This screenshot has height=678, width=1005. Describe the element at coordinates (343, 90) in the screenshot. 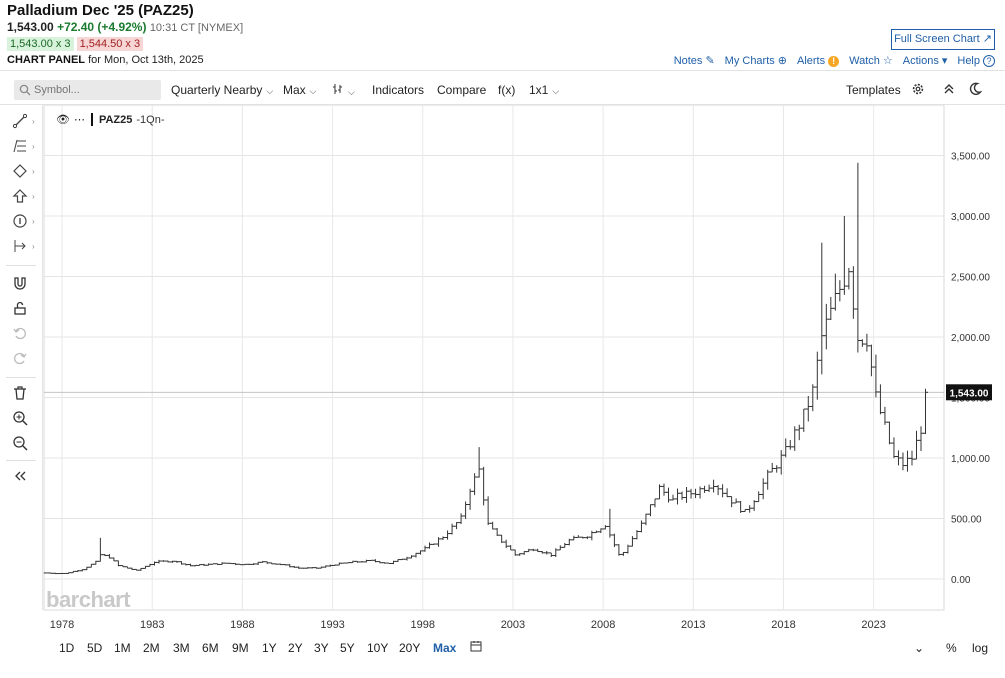

I see `bar-type-select: ⌵` at that location.